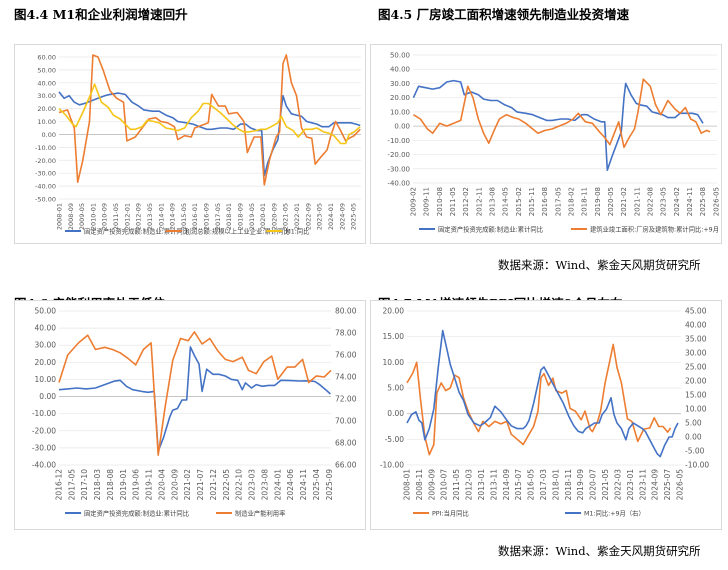 This screenshot has height=570, width=728. Describe the element at coordinates (431, 485) in the screenshot. I see `x-tick-label: 2009-09` at that location.